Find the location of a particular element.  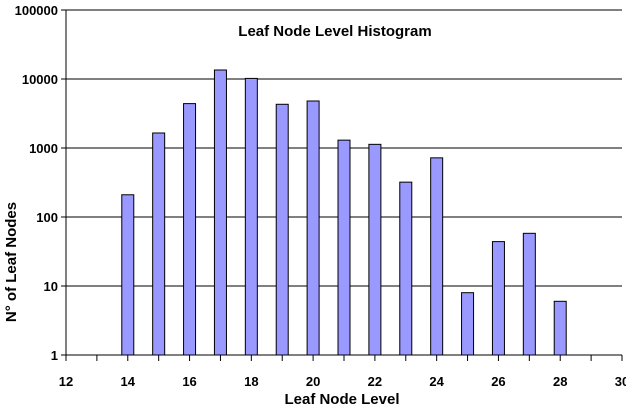

x-axis-title: Leaf Node Level is located at coordinates (341, 399).